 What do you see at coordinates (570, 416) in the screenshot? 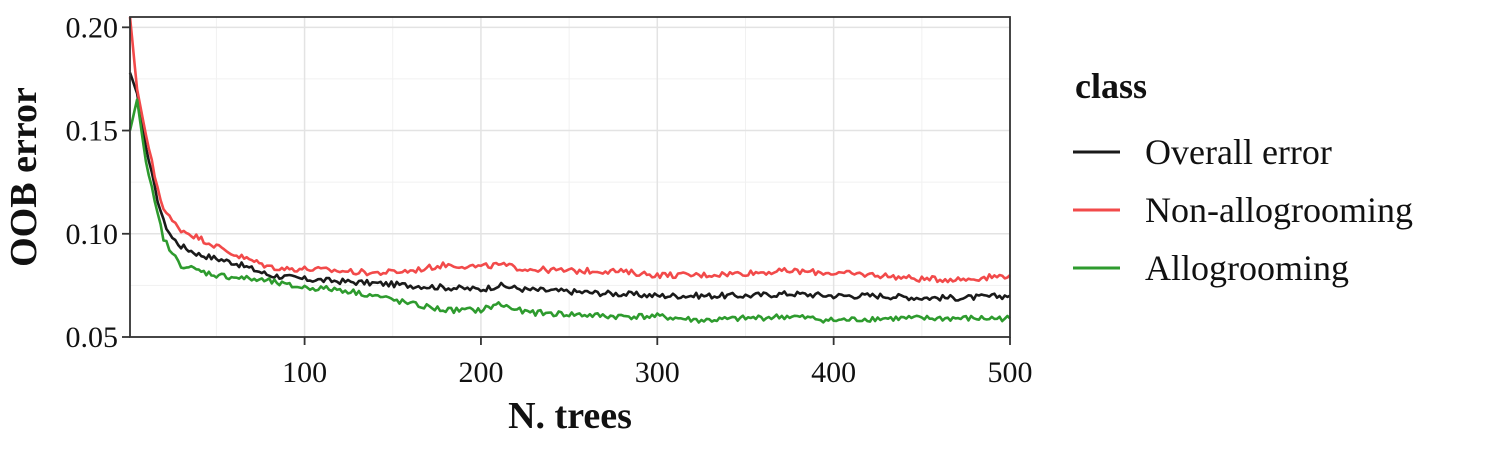
I see `x-axis-title: N. trees` at bounding box center [570, 416].